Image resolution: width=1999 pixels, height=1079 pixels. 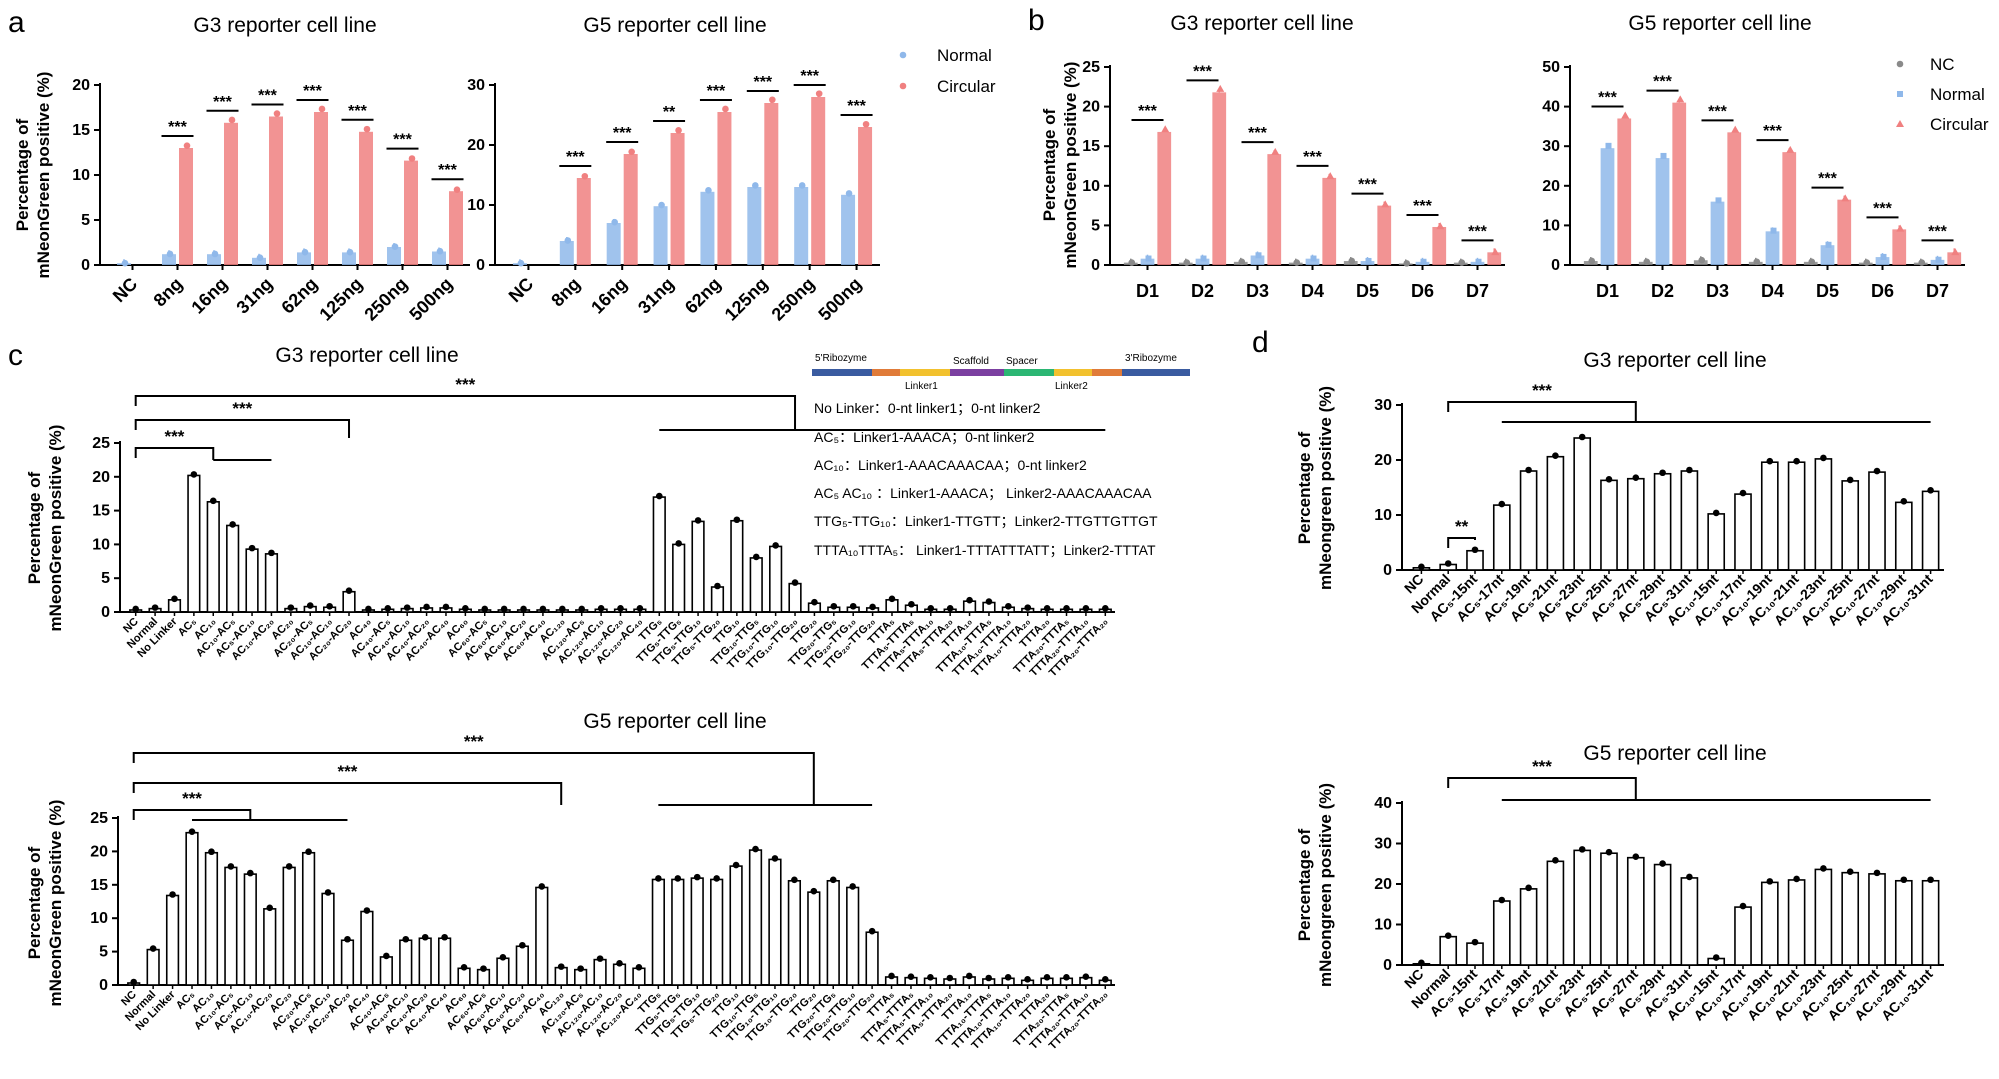 What do you see at coordinates (476, 85) in the screenshot?
I see `a2-y-tick-label: 30` at bounding box center [476, 85].